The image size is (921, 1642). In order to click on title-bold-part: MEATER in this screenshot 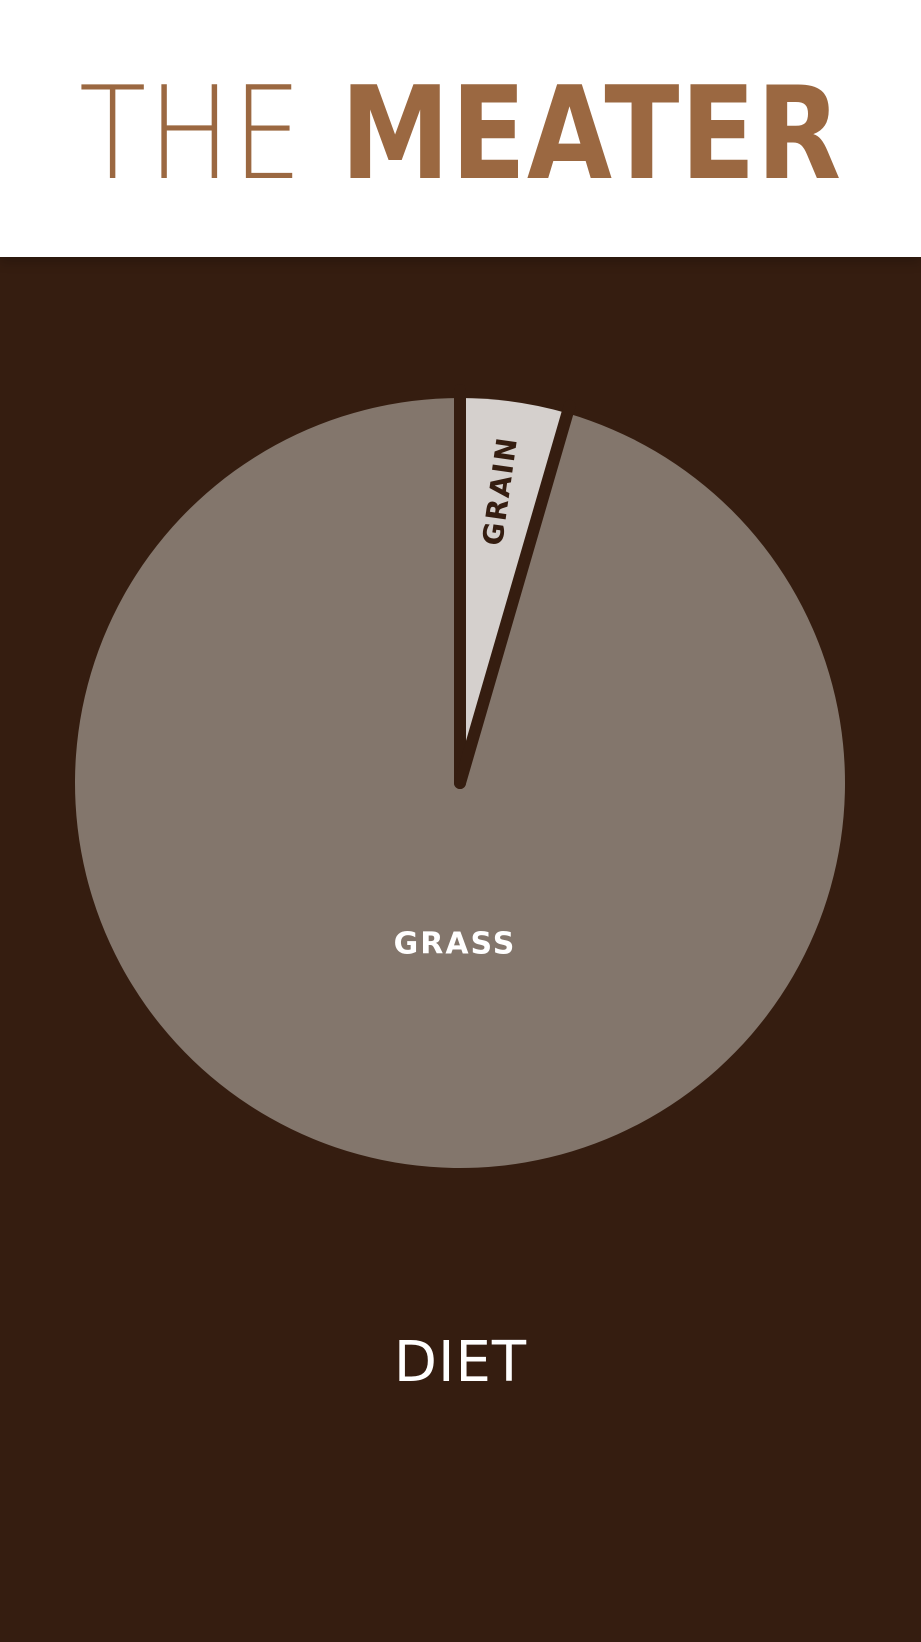, I will do `click(591, 134)`.